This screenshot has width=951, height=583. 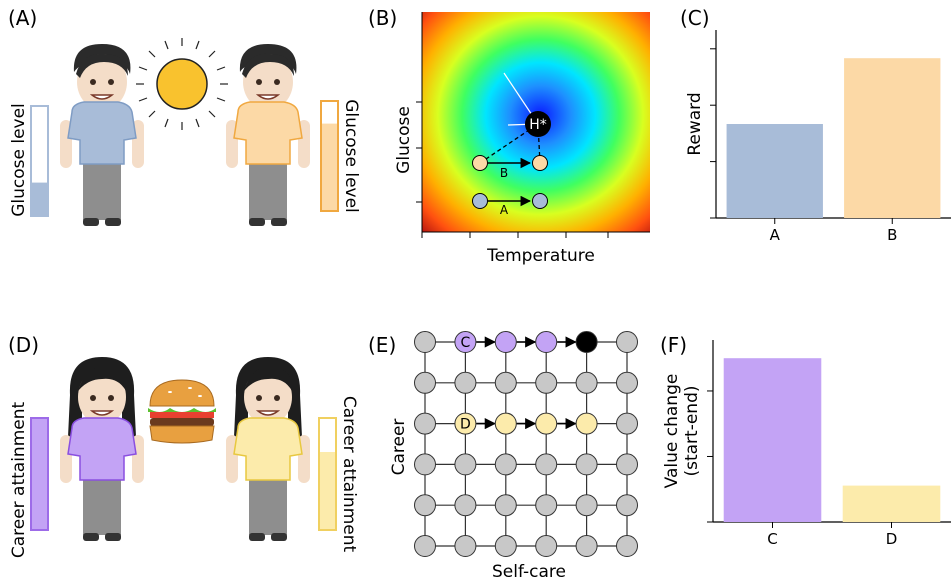 I want to click on path-a-end-node, so click(x=540, y=201).